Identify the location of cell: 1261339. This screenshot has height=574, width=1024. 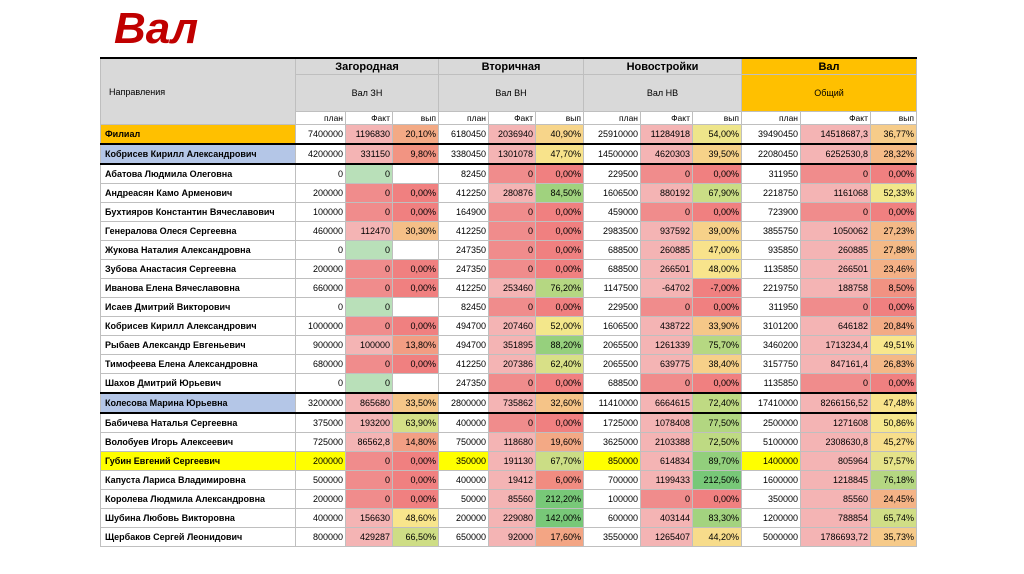
(666, 345).